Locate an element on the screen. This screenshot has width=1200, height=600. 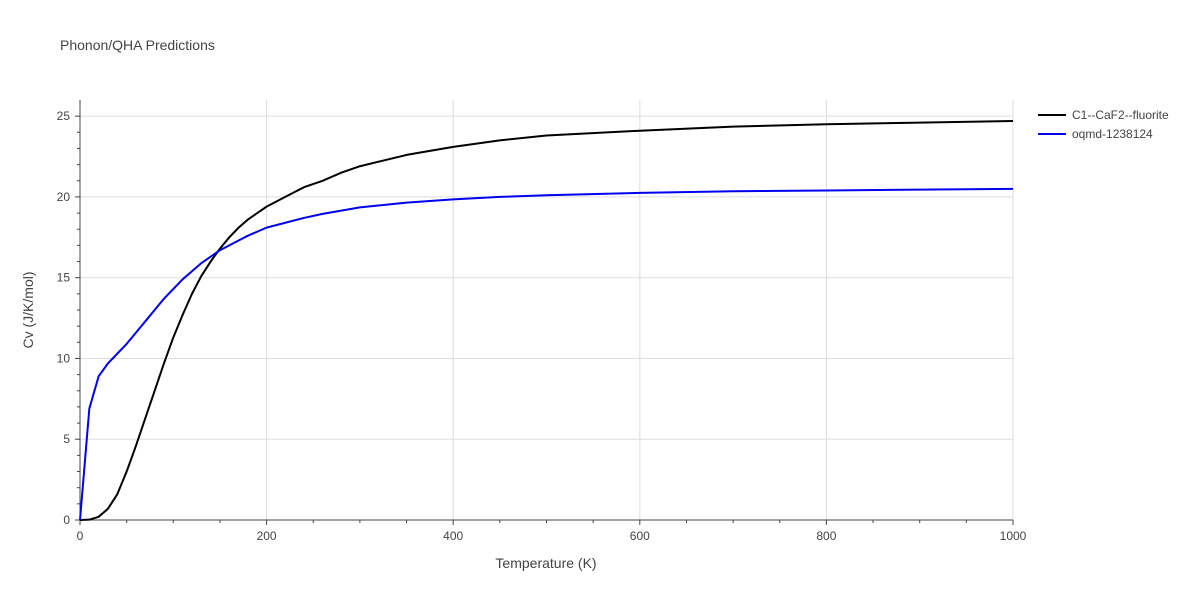
legend-item-0: C1--CaF2--fluorite is located at coordinates (1103, 115).